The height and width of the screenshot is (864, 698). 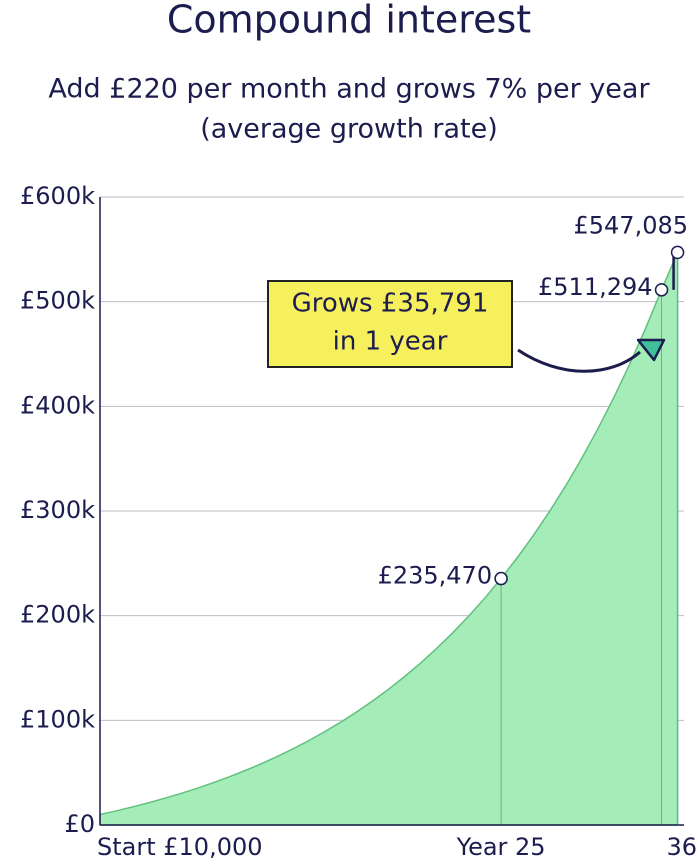 What do you see at coordinates (630, 225) in the screenshot?
I see `point-label: £547,085` at bounding box center [630, 225].